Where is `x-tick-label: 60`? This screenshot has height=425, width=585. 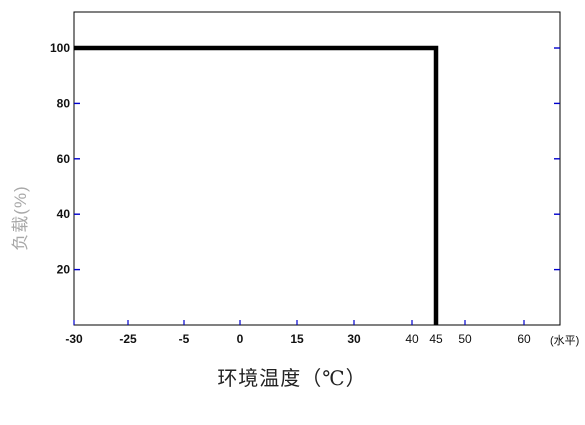
x-tick-label: 60 is located at coordinates (524, 339).